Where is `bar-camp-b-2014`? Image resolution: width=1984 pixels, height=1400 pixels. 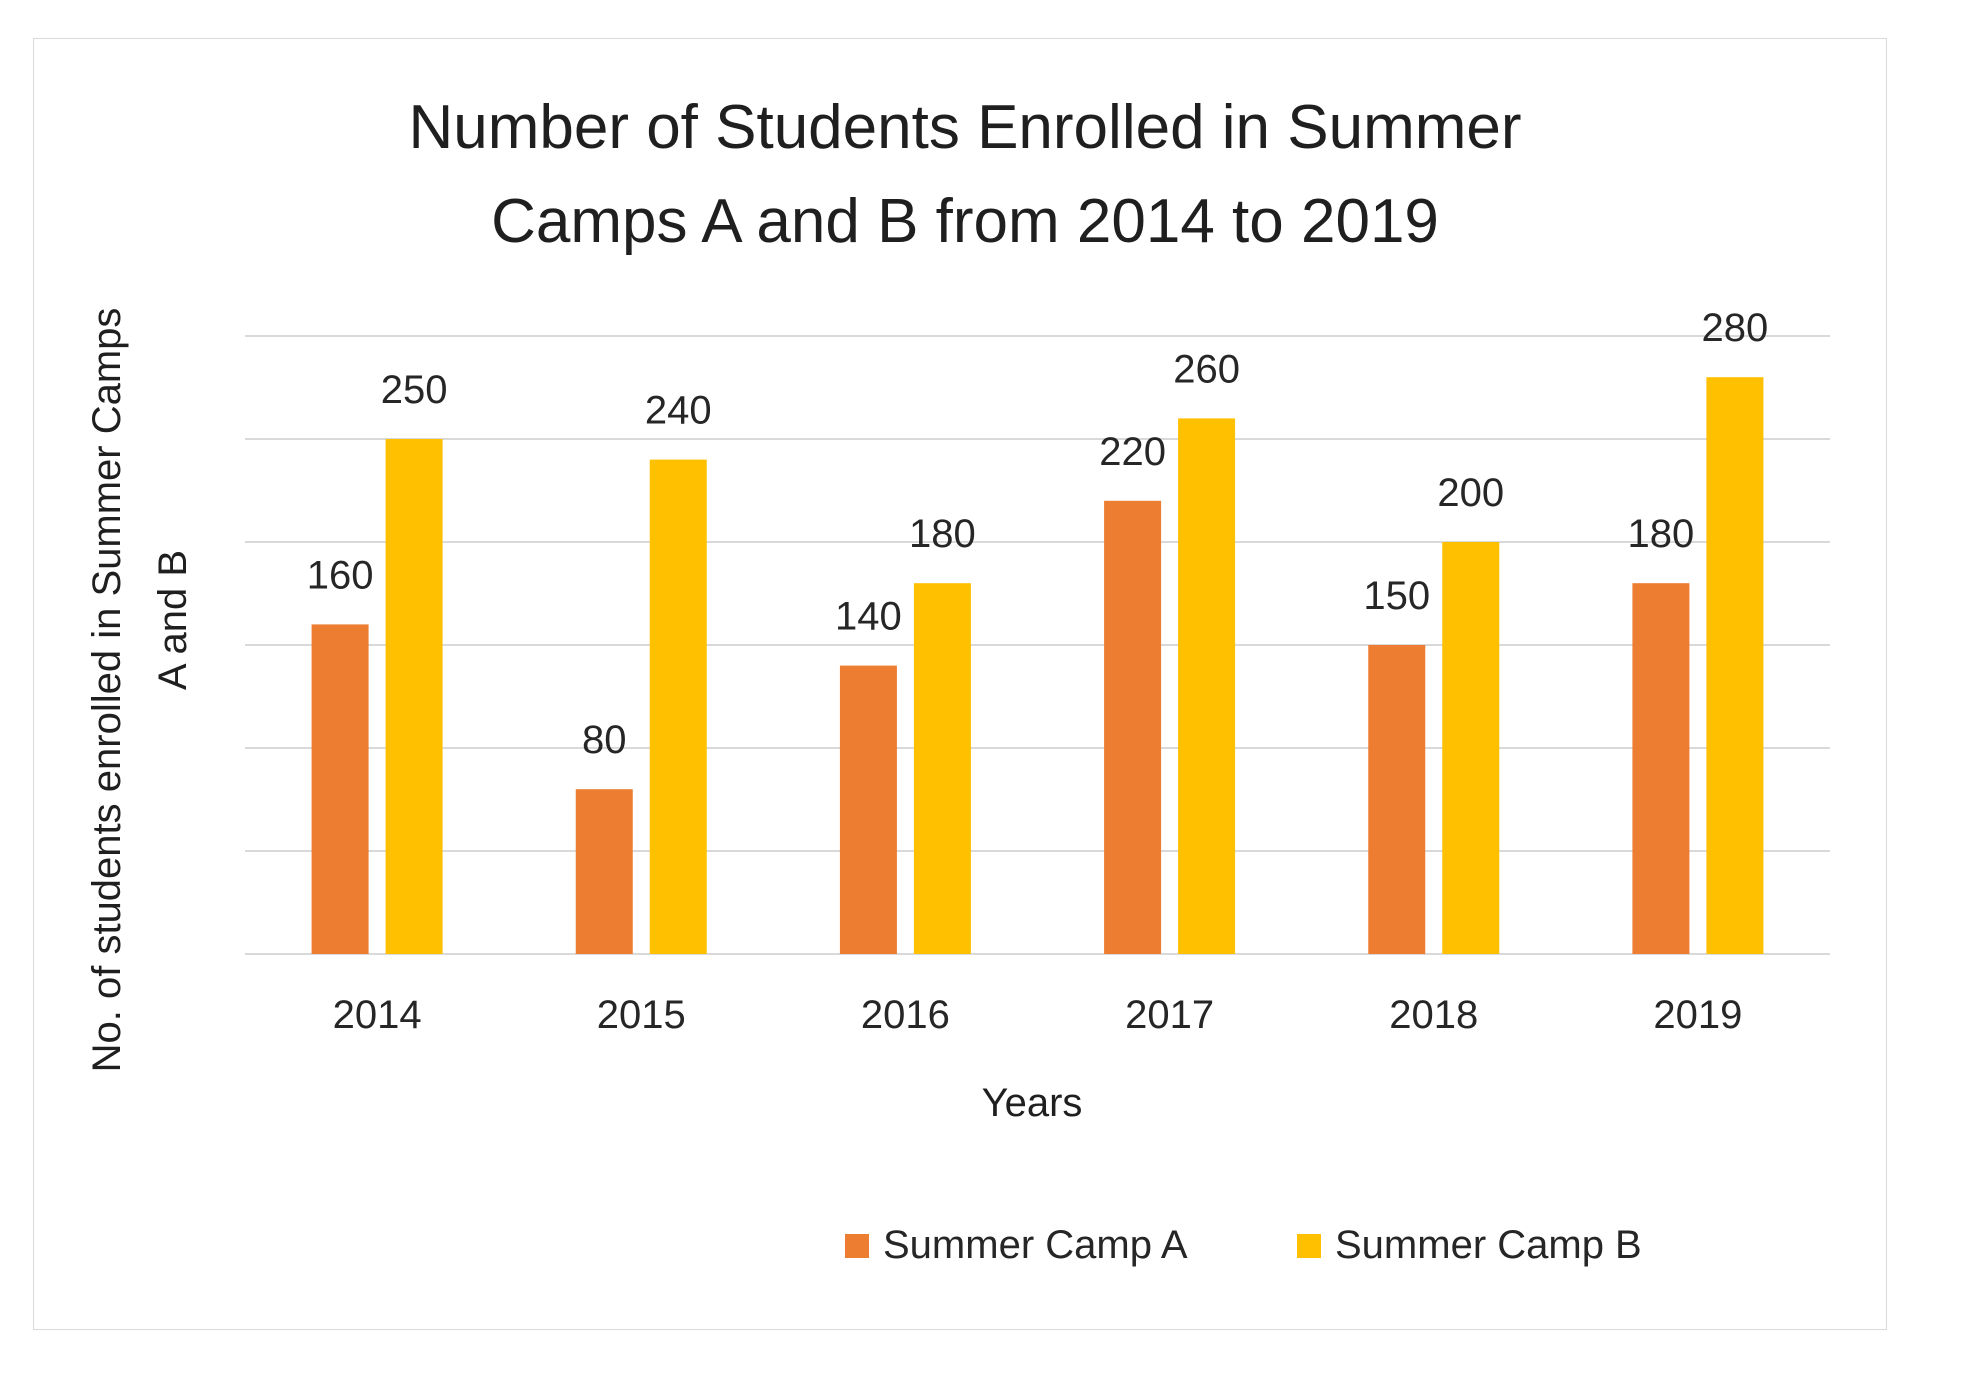 bar-camp-b-2014 is located at coordinates (414, 696).